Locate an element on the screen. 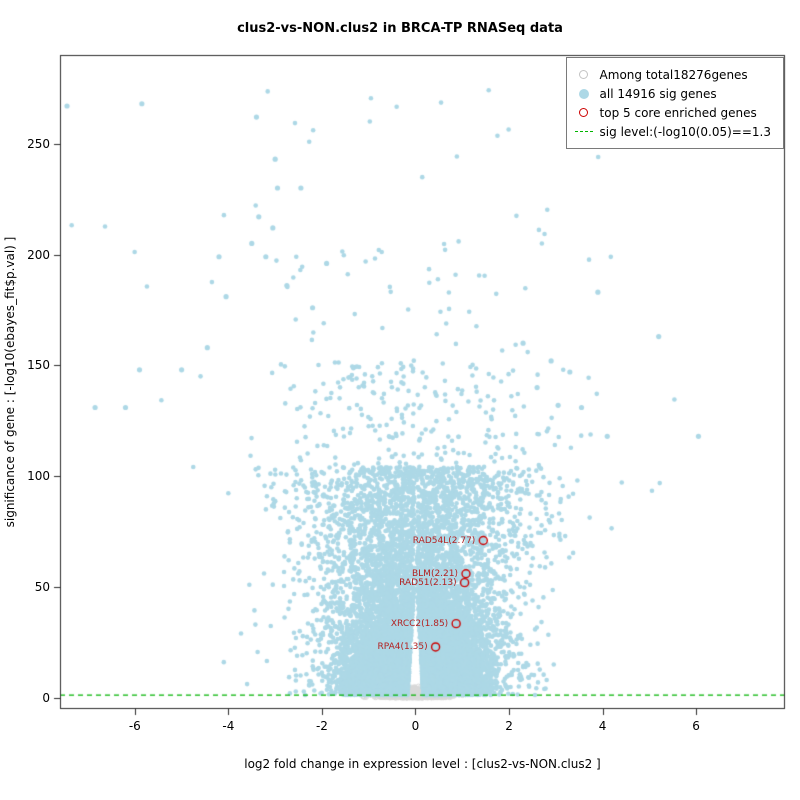 This screenshot has width=800, height=800. y-tick-label: 0 is located at coordinates (46, 697).